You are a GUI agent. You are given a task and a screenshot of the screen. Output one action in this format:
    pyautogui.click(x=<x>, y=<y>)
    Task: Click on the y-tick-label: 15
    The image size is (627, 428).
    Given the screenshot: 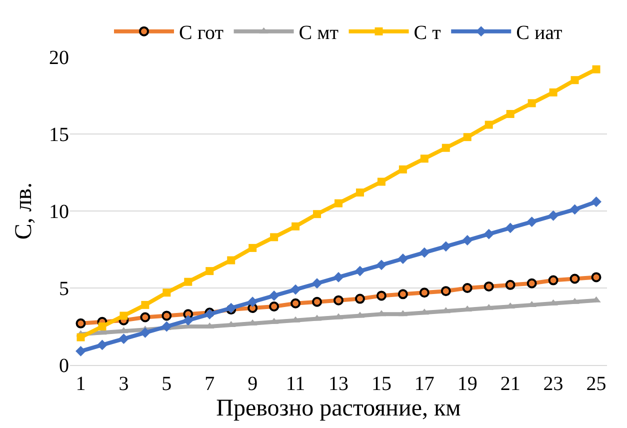 What is the action you would take?
    pyautogui.click(x=59, y=135)
    